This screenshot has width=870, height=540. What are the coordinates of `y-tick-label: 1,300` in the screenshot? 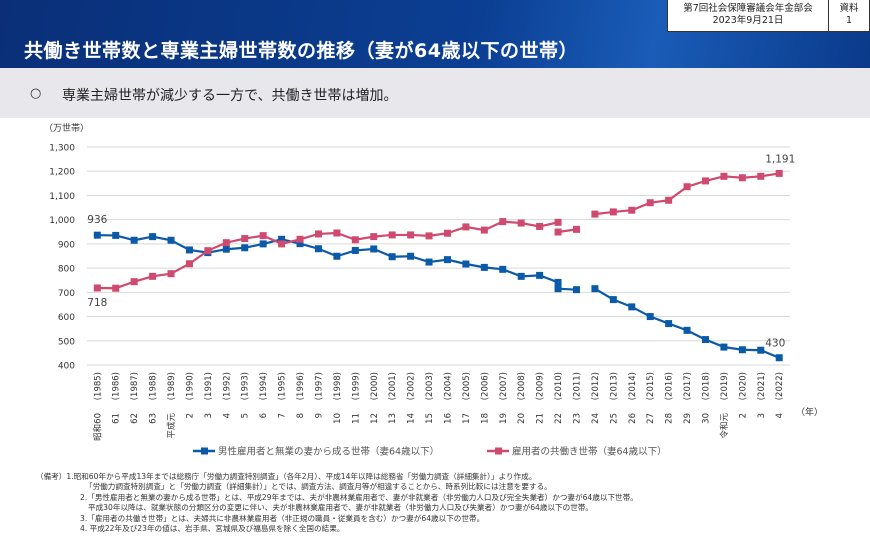 It's located at (62, 149).